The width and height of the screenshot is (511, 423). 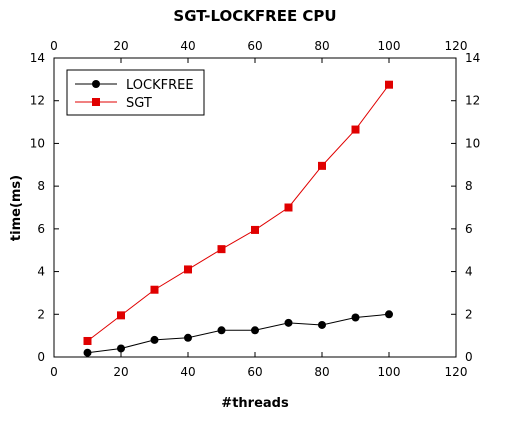 What do you see at coordinates (389, 372) in the screenshot?
I see `x-tick-label-bottom: 100` at bounding box center [389, 372].